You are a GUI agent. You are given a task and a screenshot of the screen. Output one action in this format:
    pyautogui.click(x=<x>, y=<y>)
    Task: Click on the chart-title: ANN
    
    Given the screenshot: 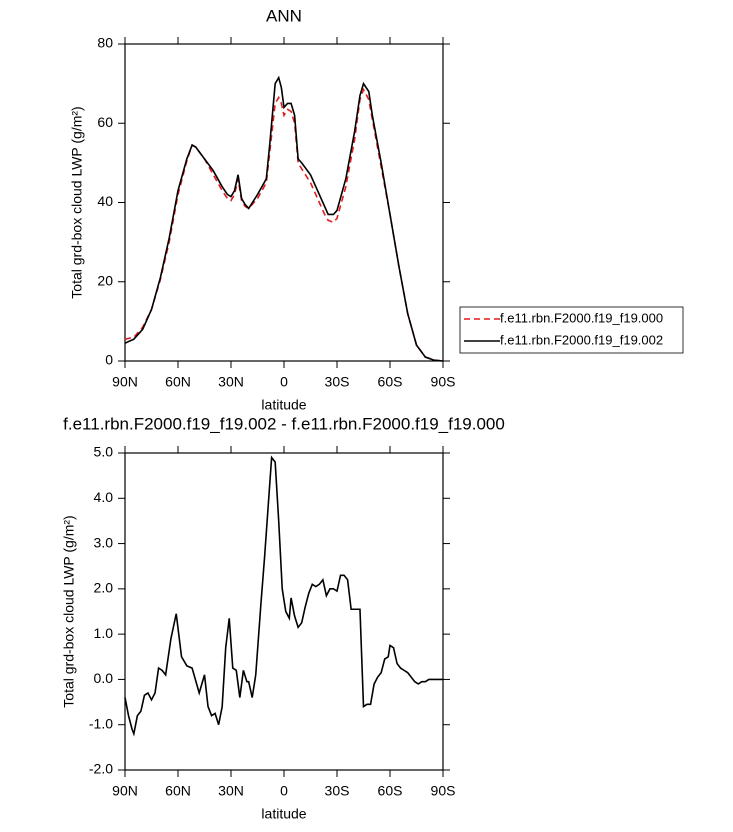 What is the action you would take?
    pyautogui.click(x=284, y=15)
    